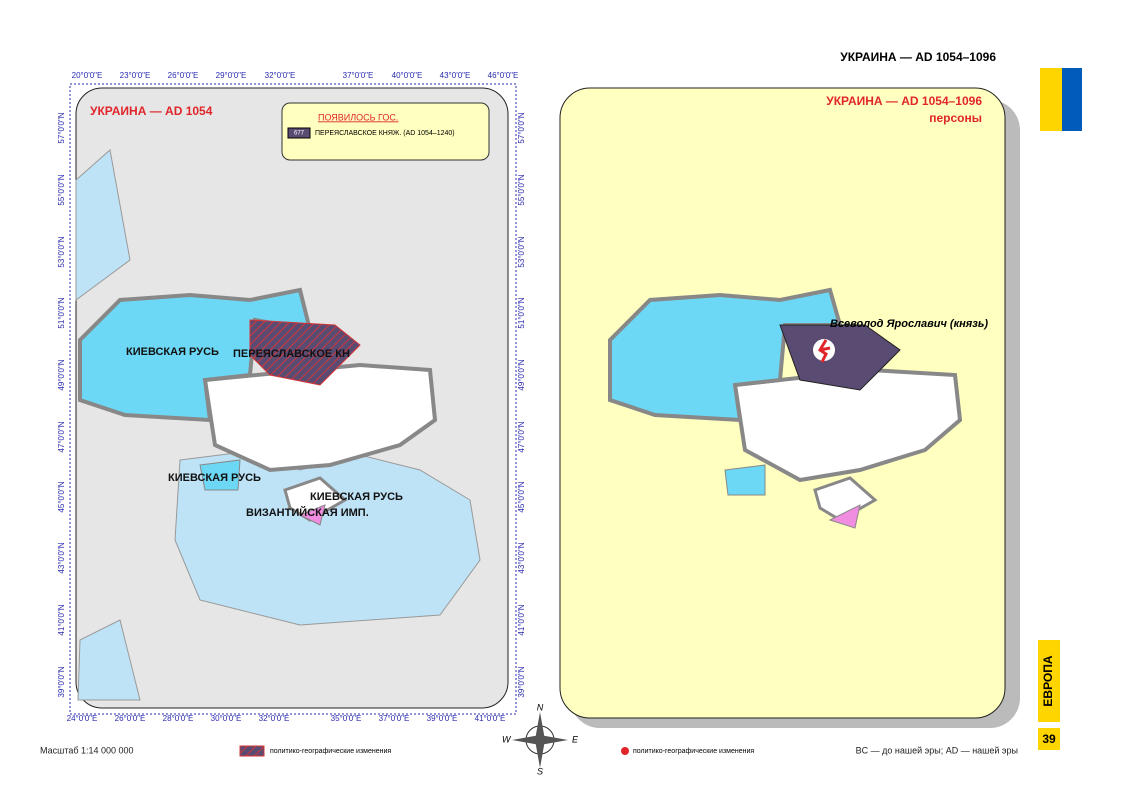 This screenshot has height=799, width=1122. Describe the element at coordinates (231, 75) in the screenshot. I see `lon-label: 29°0'0"E` at that location.